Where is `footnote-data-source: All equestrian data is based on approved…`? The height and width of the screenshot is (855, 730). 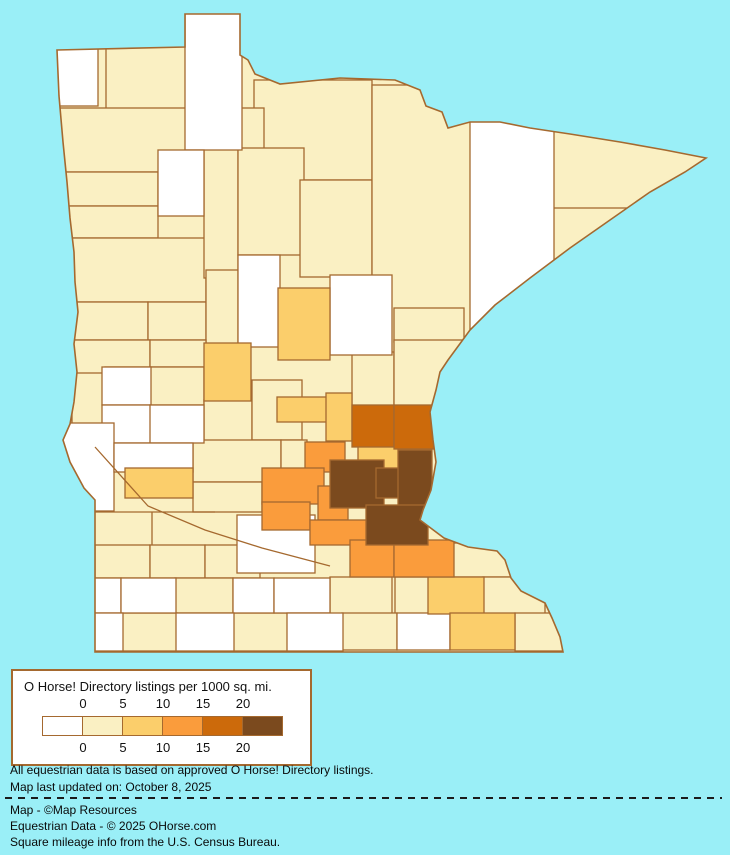 footnote-data-source: All equestrian data is based on approved… is located at coordinates (192, 770).